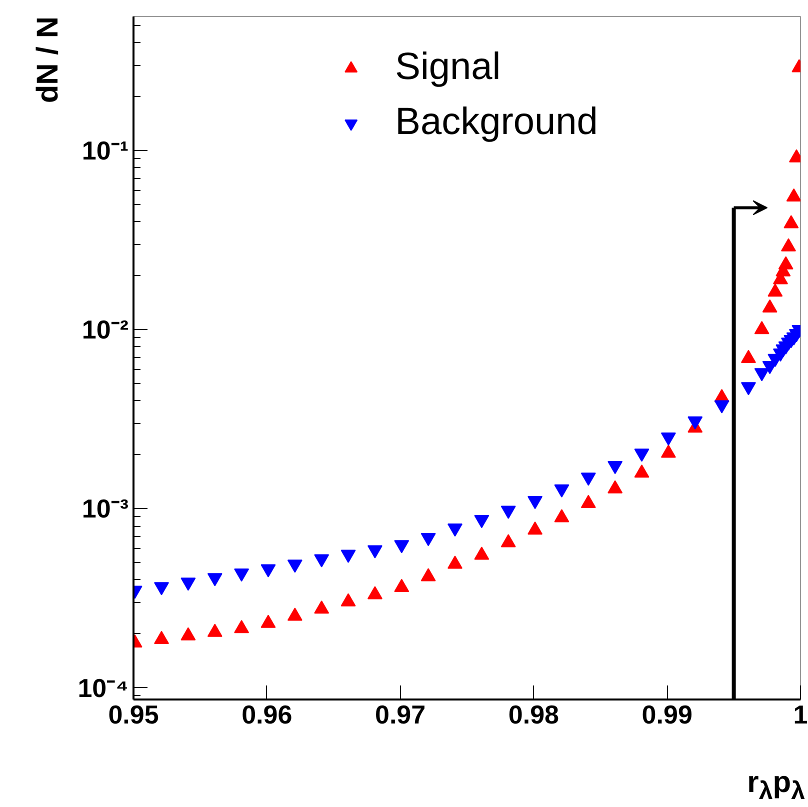 This screenshot has height=807, width=808. What do you see at coordinates (534, 715) in the screenshot?
I see `x-tick-label: 0.98` at bounding box center [534, 715].